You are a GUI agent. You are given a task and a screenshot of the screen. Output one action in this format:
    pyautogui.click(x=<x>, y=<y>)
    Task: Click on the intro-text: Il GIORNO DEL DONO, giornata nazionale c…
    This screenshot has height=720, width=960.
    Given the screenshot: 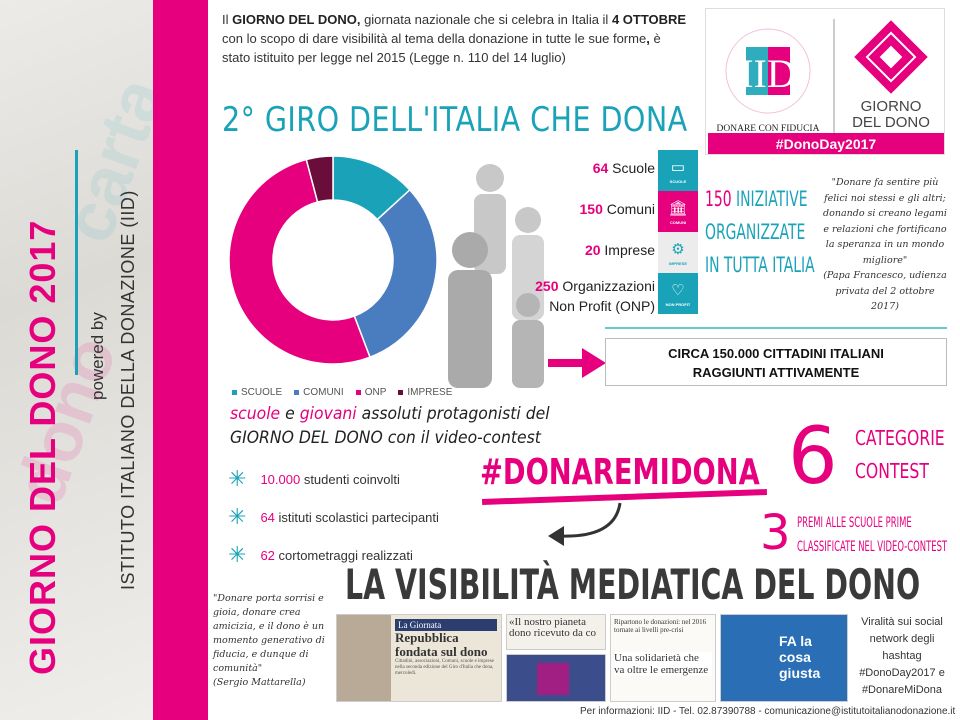 What is the action you would take?
    pyautogui.click(x=454, y=38)
    